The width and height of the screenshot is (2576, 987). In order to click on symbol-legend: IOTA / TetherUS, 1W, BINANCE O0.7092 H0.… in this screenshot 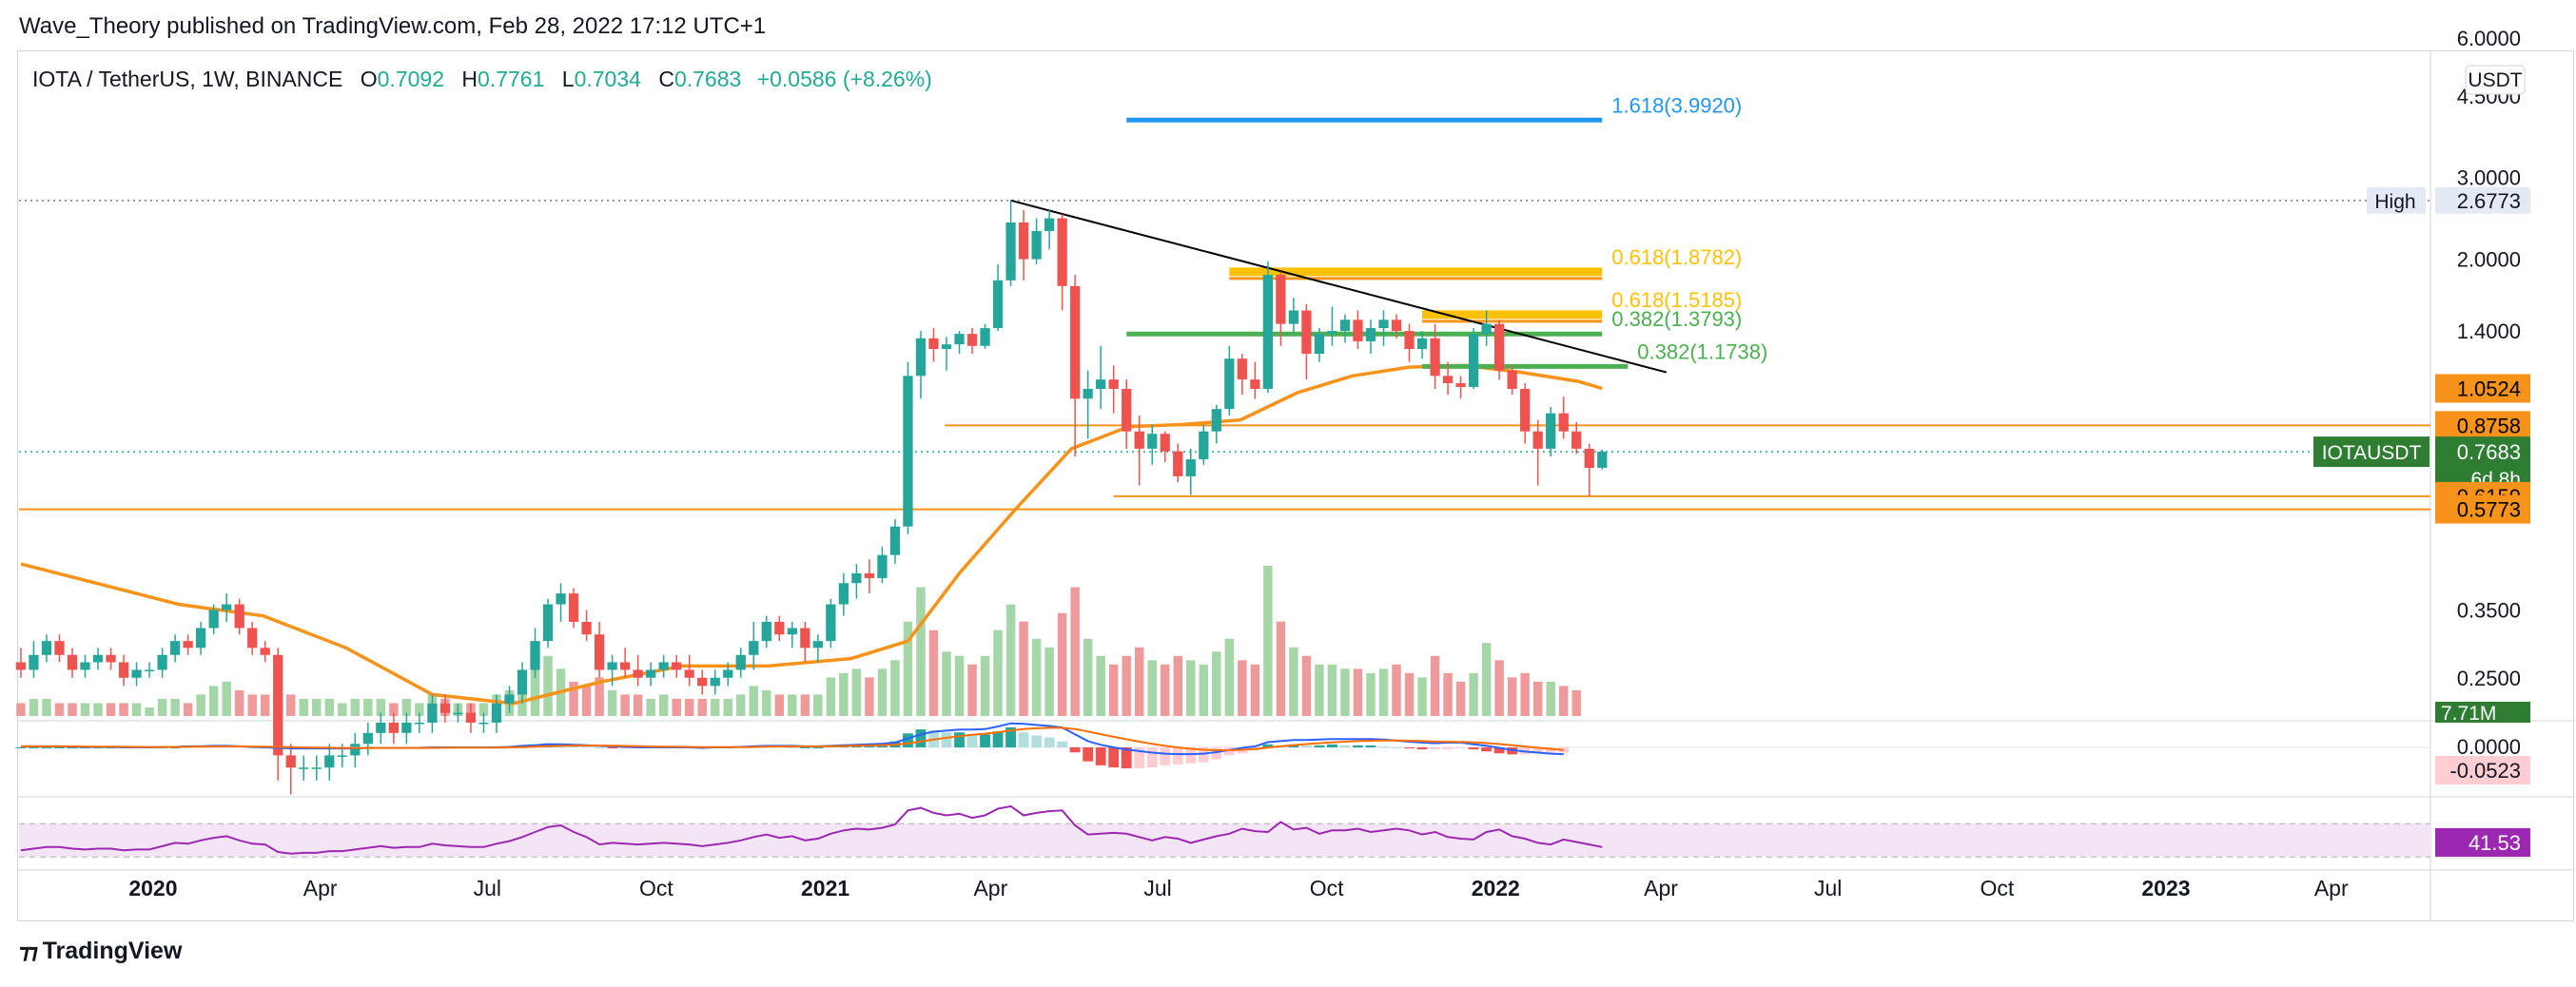, I will do `click(482, 80)`.